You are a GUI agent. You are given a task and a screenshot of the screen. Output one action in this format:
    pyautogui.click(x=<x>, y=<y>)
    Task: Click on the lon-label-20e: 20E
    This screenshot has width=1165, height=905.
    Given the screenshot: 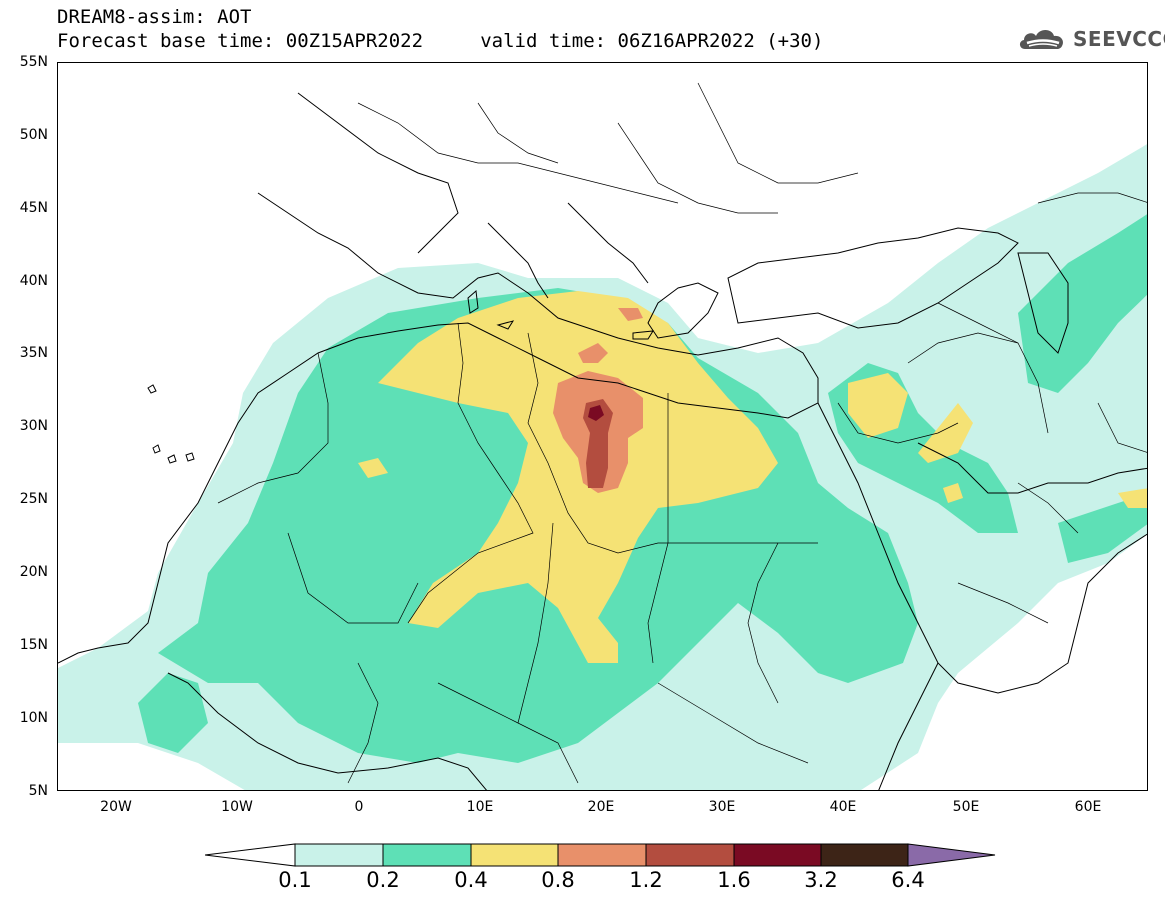 What is the action you would take?
    pyautogui.click(x=601, y=807)
    